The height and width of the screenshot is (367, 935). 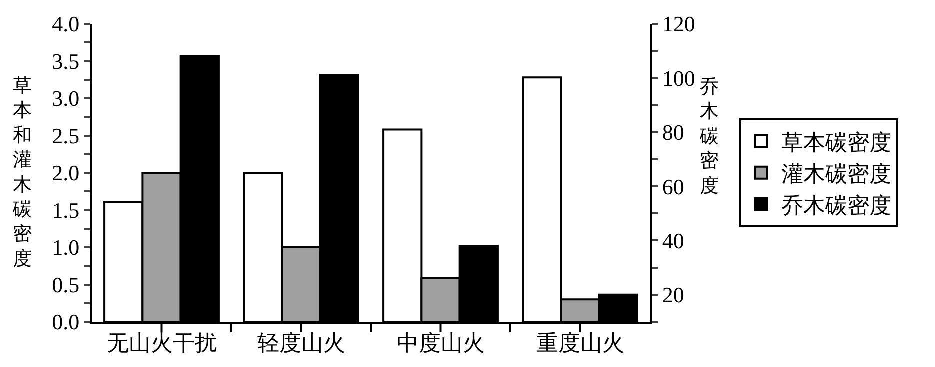 What do you see at coordinates (580, 343) in the screenshot?
I see `x-tick-label: 重度山火` at bounding box center [580, 343].